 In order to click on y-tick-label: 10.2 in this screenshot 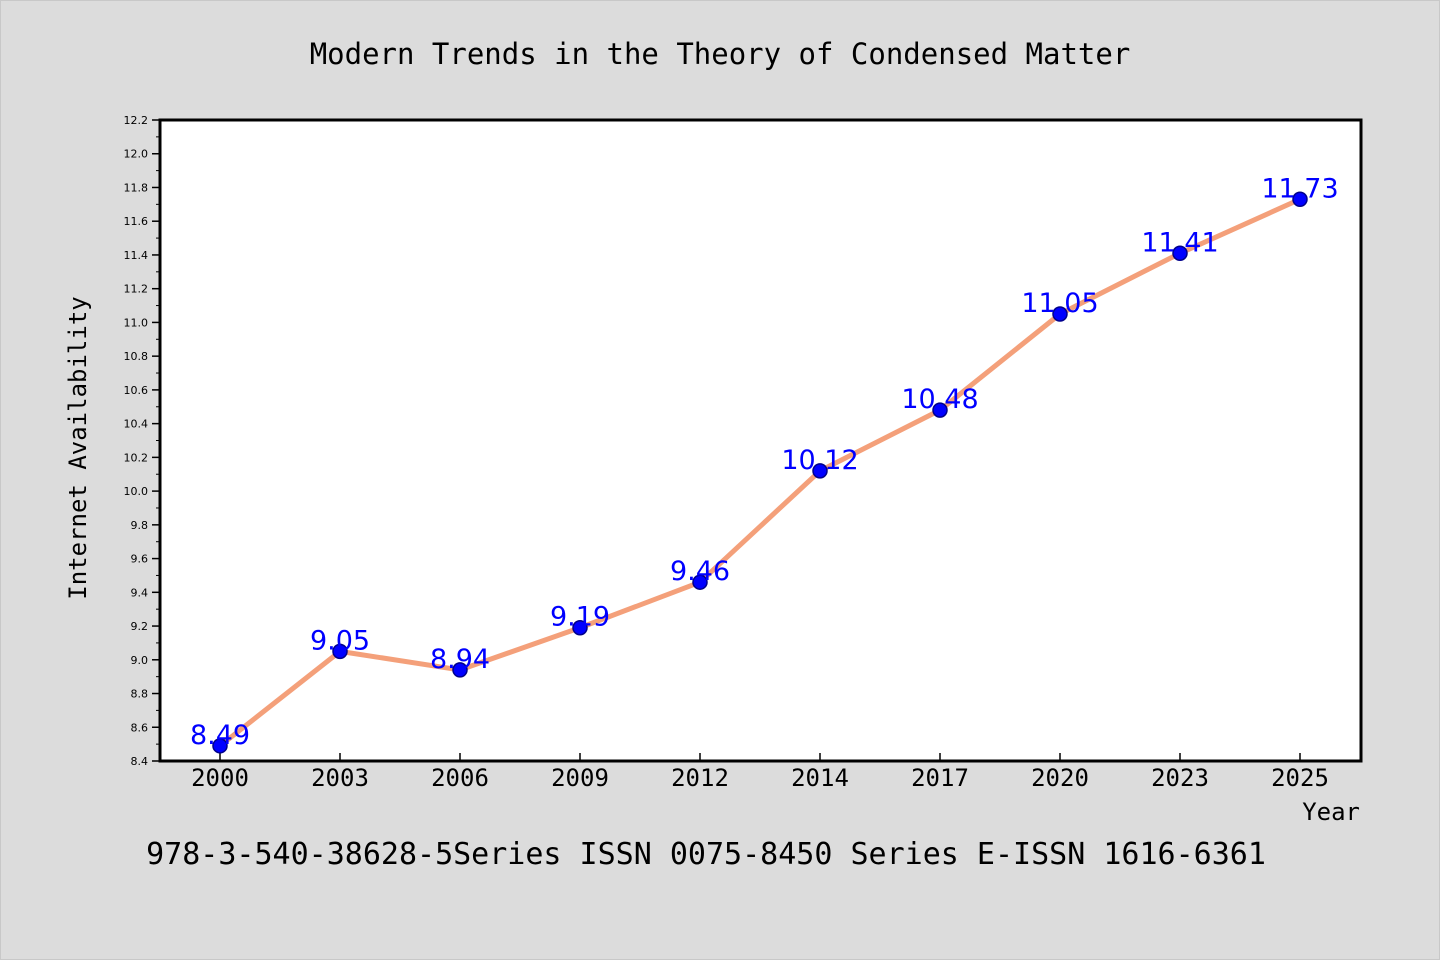, I will do `click(136, 457)`.